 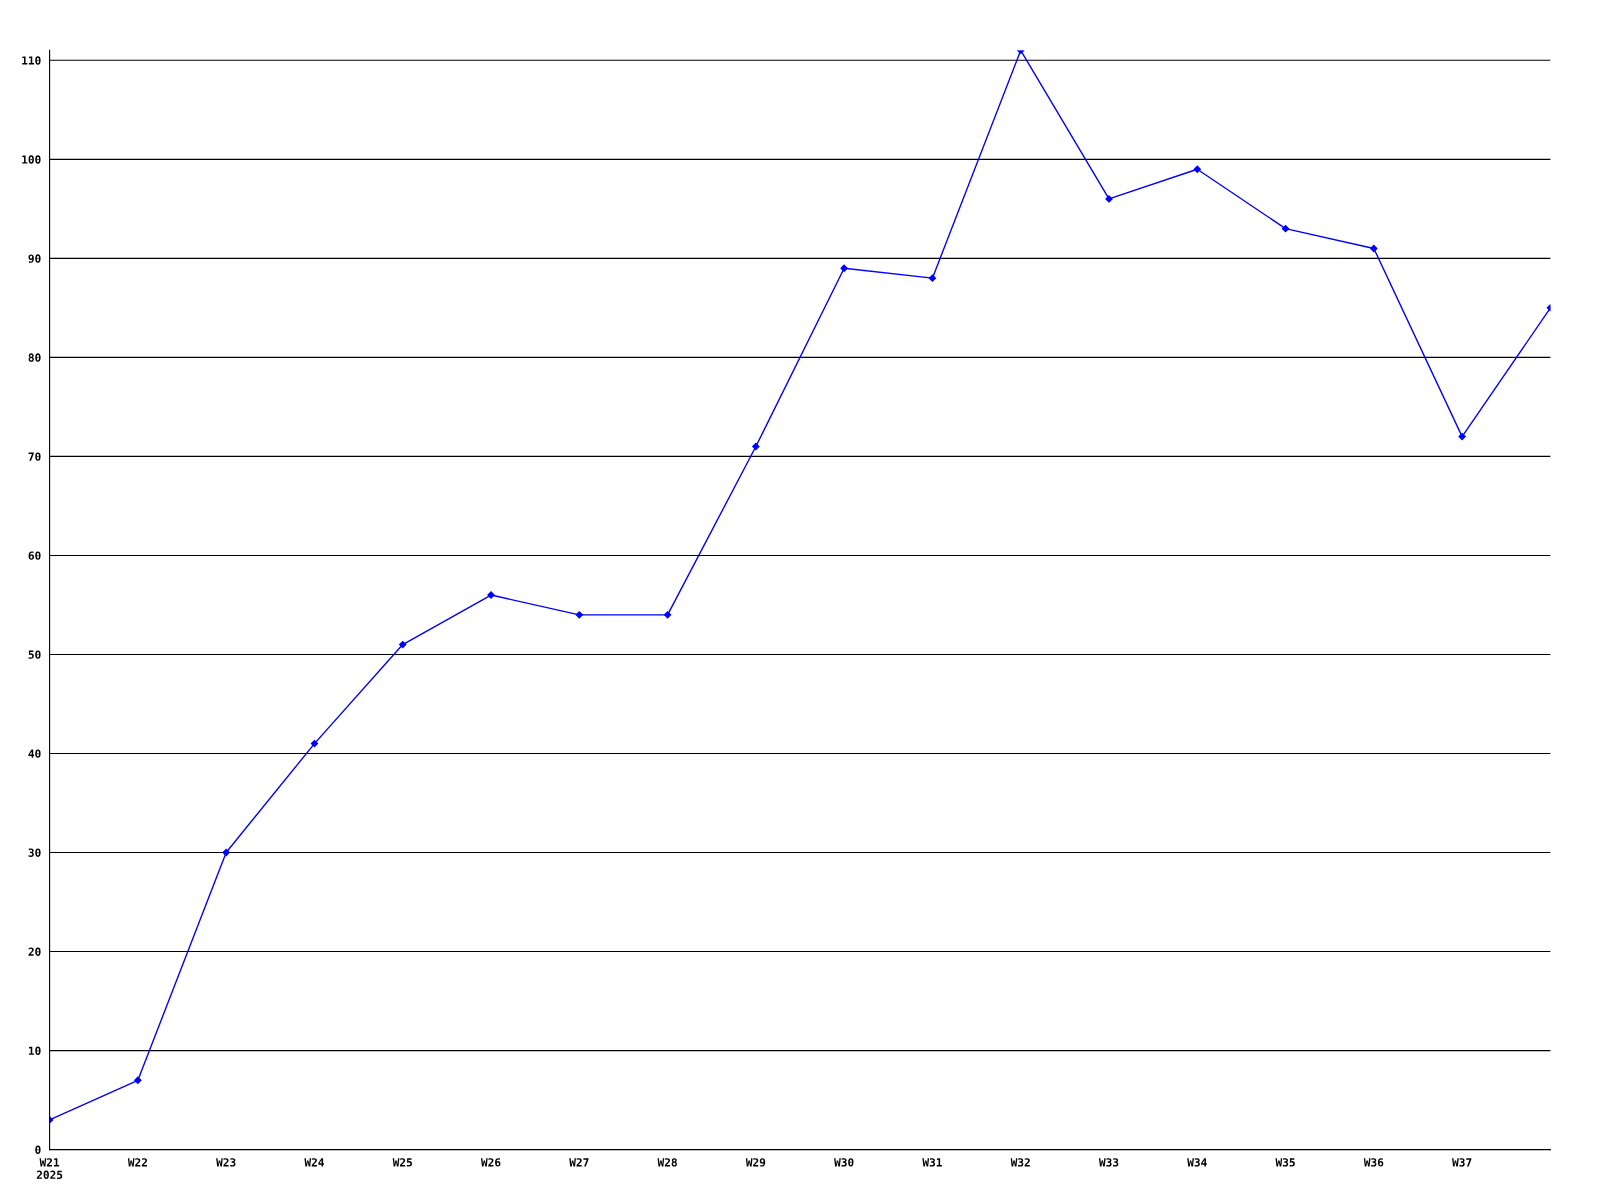 I want to click on y-tick-label: 70, so click(x=34, y=456).